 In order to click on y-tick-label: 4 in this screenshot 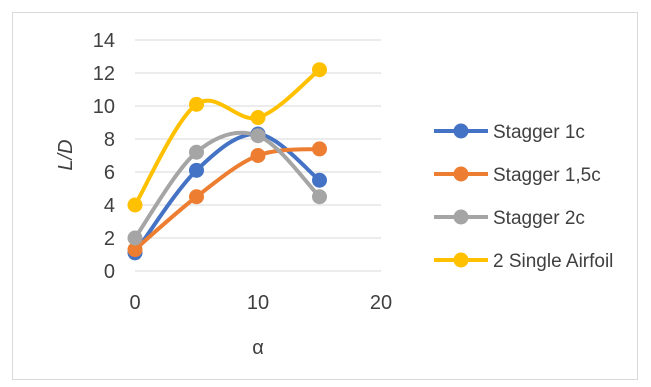, I will do `click(109, 206)`.